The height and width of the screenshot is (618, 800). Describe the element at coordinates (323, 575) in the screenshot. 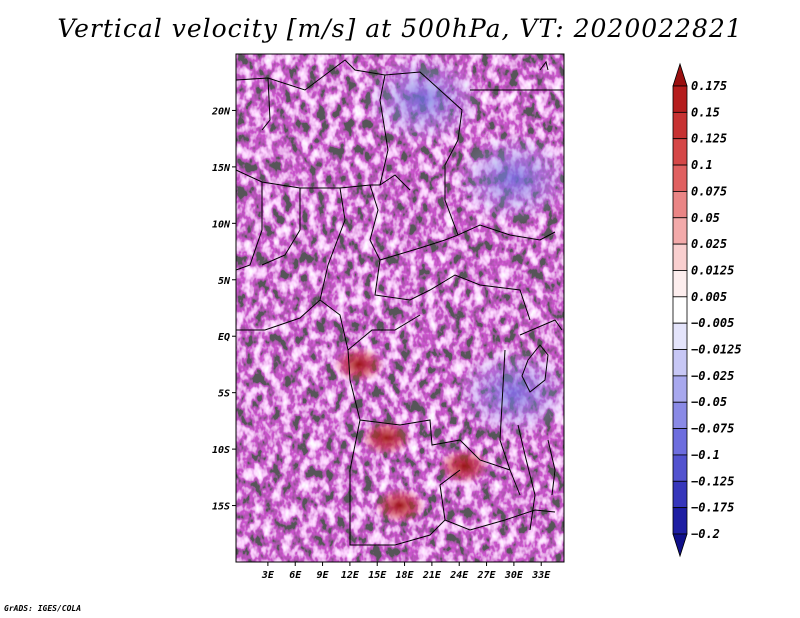

I see `x-tick-label: 9E` at that location.